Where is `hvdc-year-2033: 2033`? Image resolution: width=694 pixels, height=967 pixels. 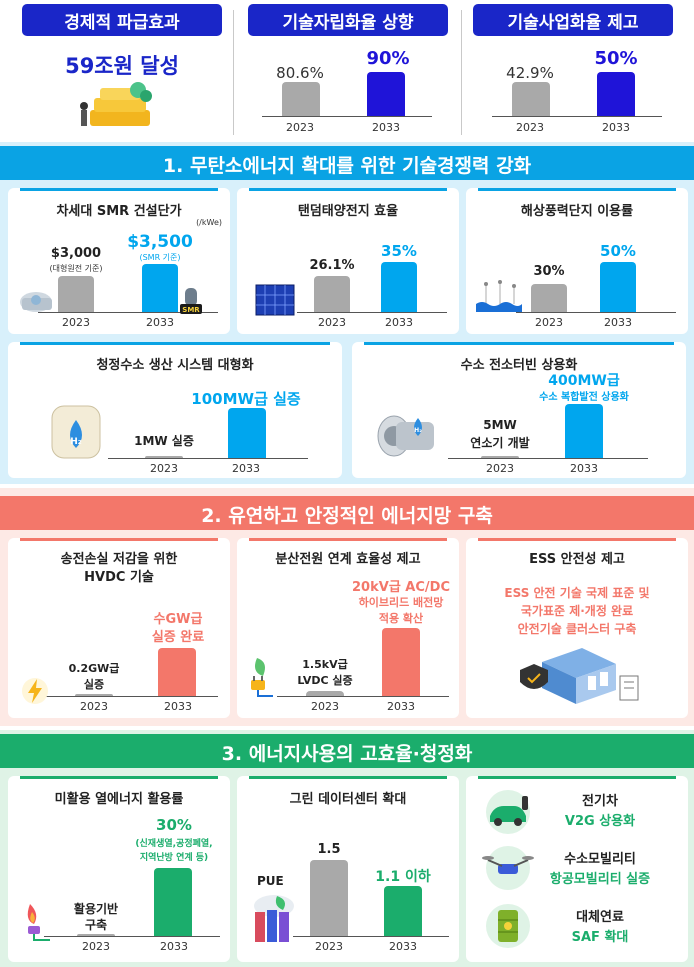
hvdc-year-2033: 2033 is located at coordinates (178, 706).